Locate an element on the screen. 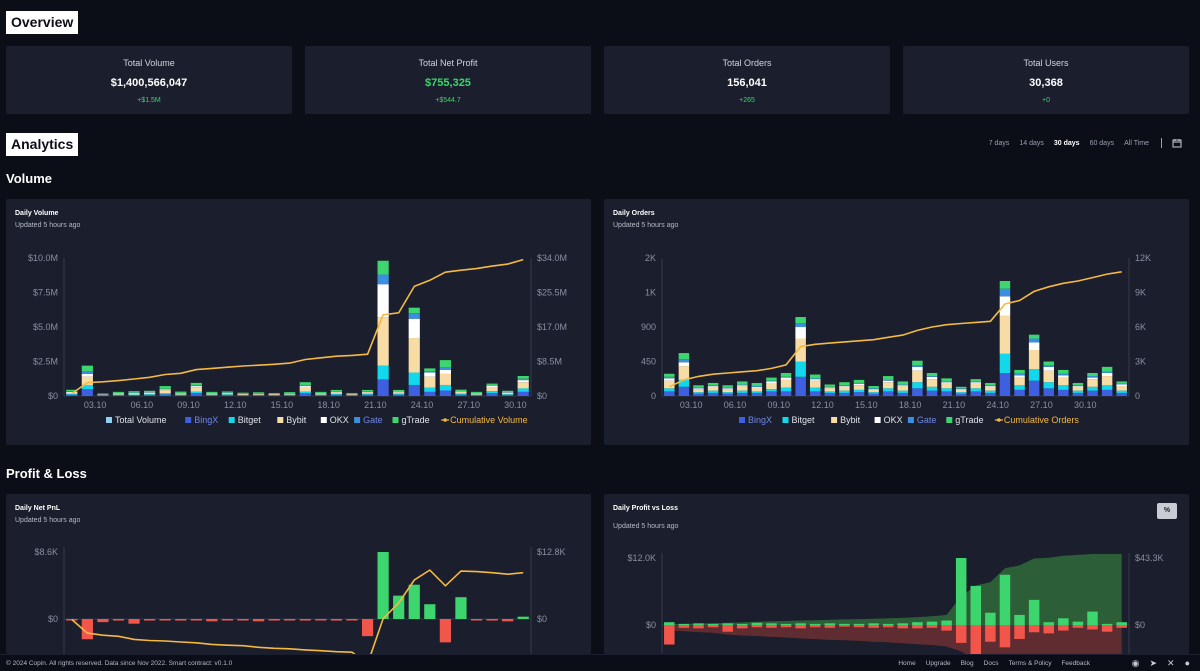  footer-link-blog: Blog is located at coordinates (967, 663).